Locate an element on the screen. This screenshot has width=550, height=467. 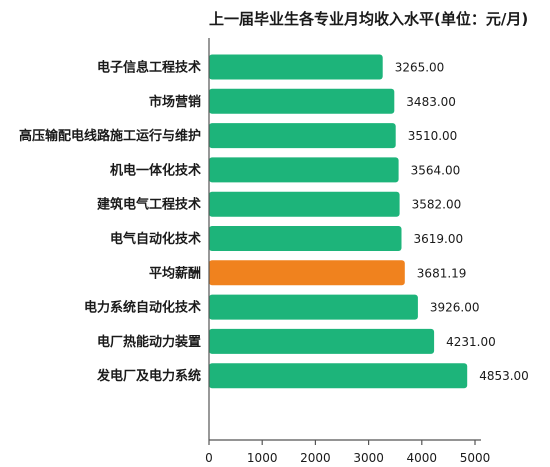
category-label: 电力系统自动化技术 is located at coordinates (142, 308).